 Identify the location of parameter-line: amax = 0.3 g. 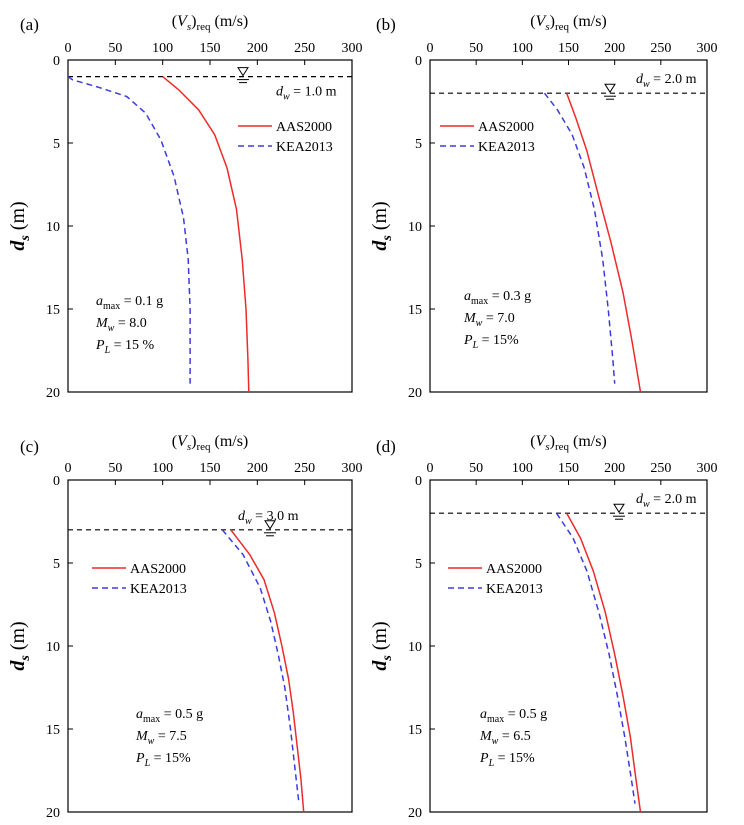
(497, 298).